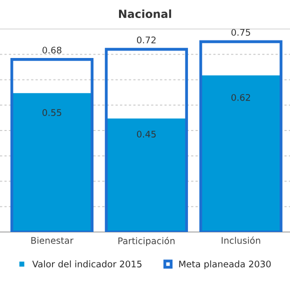 This screenshot has width=290, height=290. What do you see at coordinates (87, 264) in the screenshot?
I see `legend-label: Valor del indicador 2015` at bounding box center [87, 264].